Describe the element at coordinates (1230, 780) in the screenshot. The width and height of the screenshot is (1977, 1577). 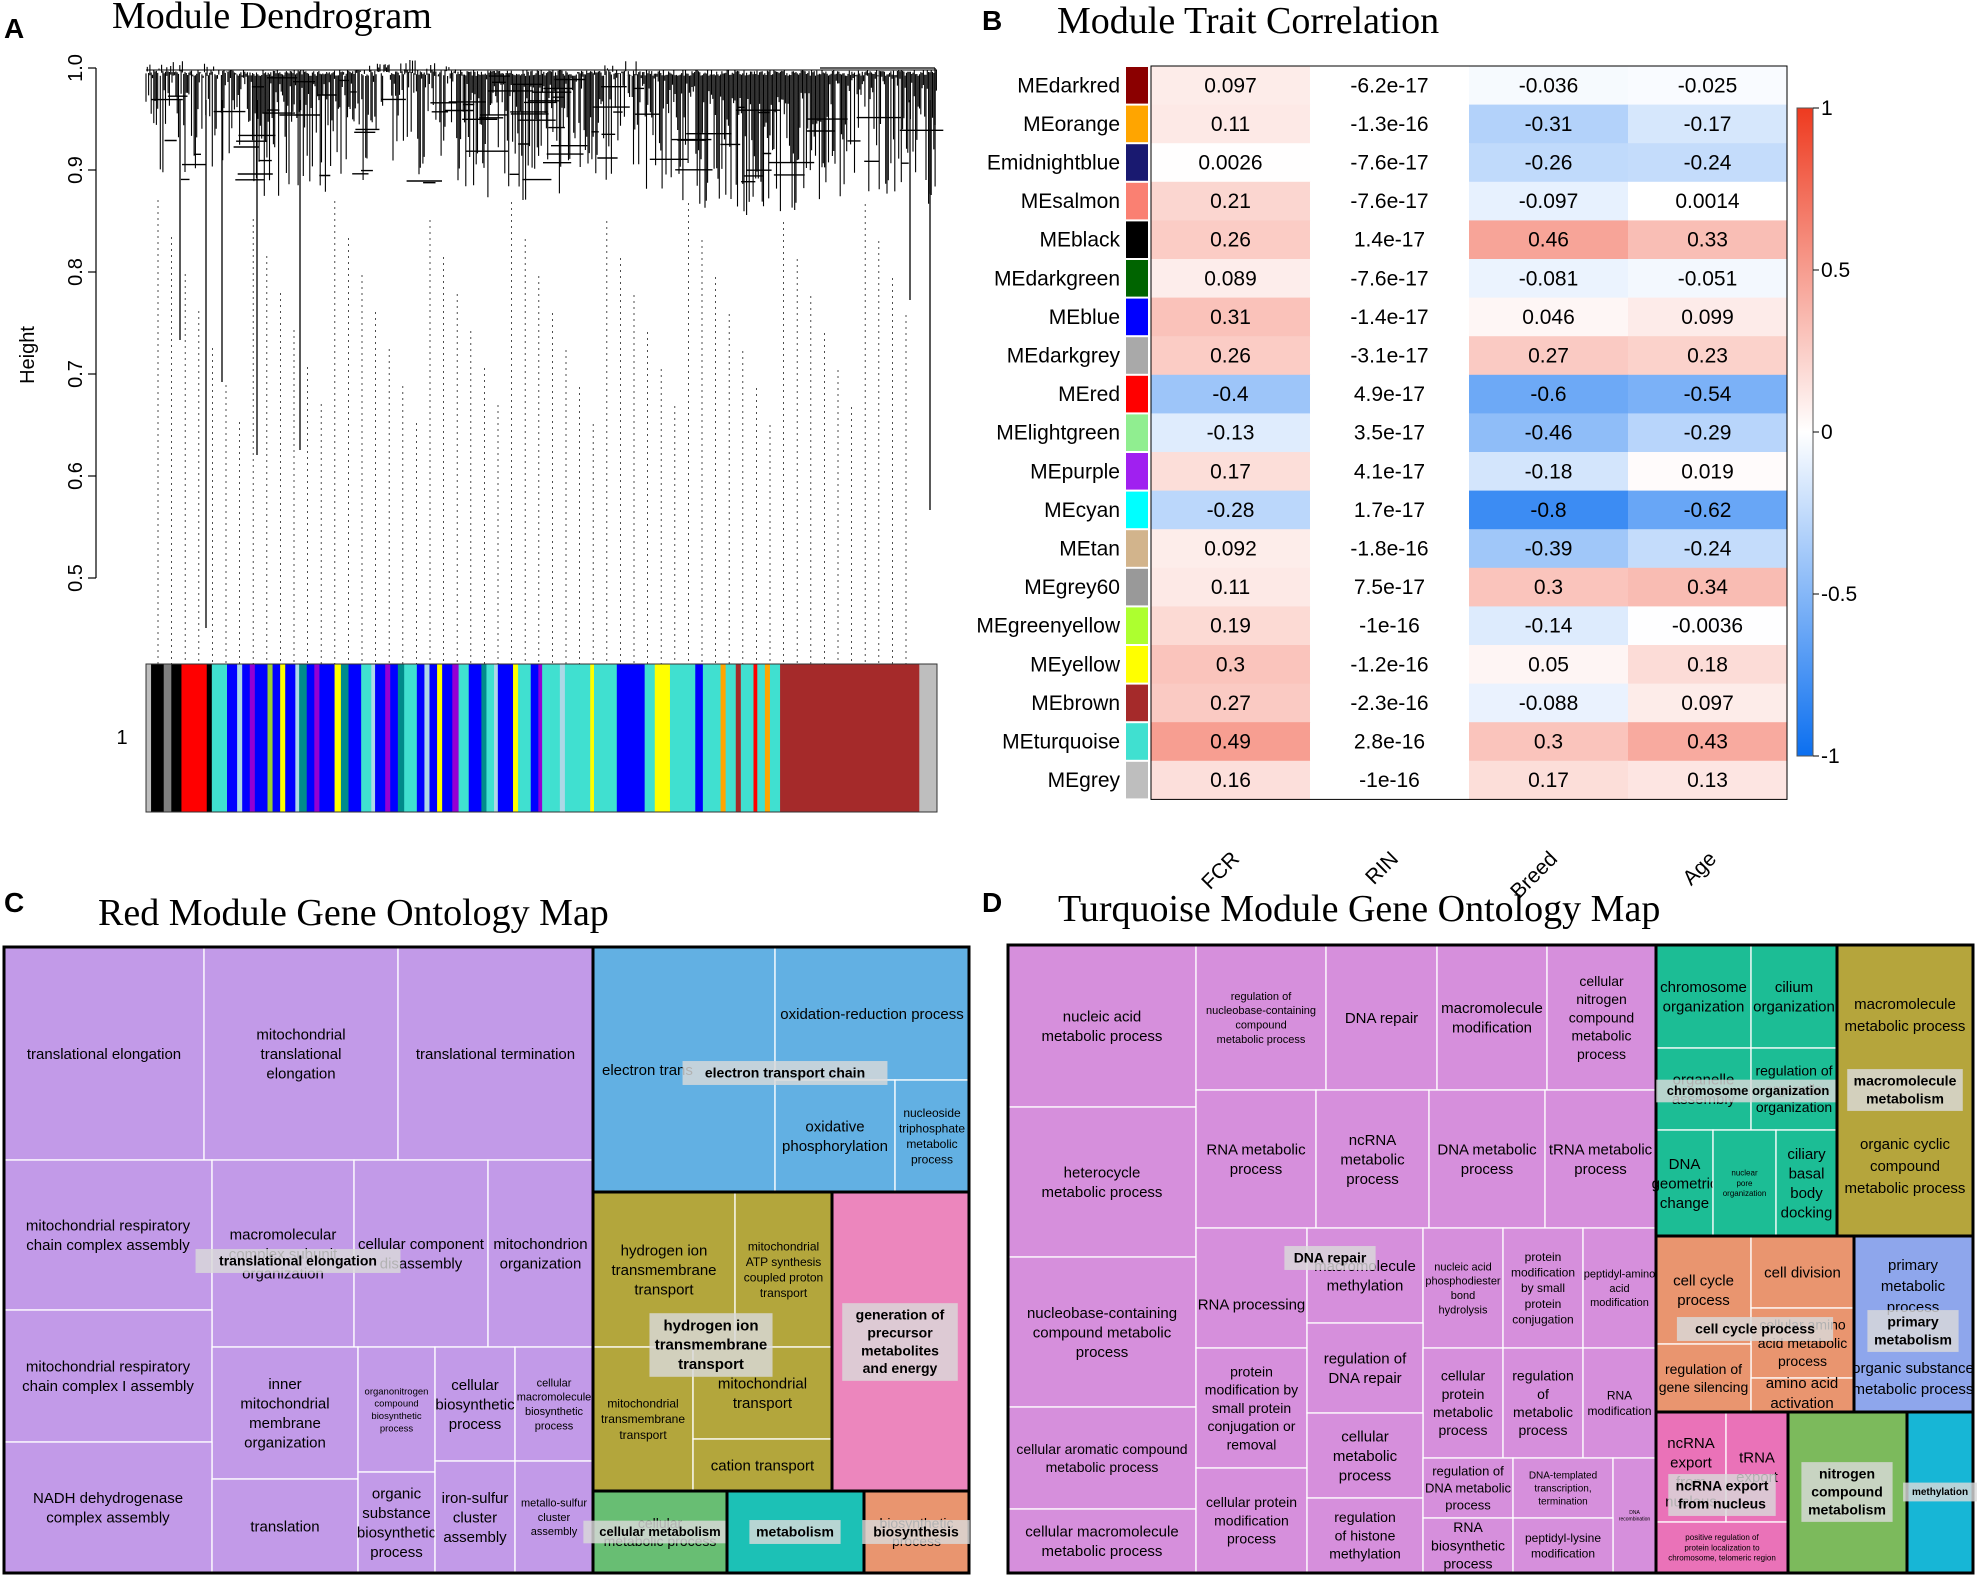
I see `heatmap-cell-label: 0.16` at that location.